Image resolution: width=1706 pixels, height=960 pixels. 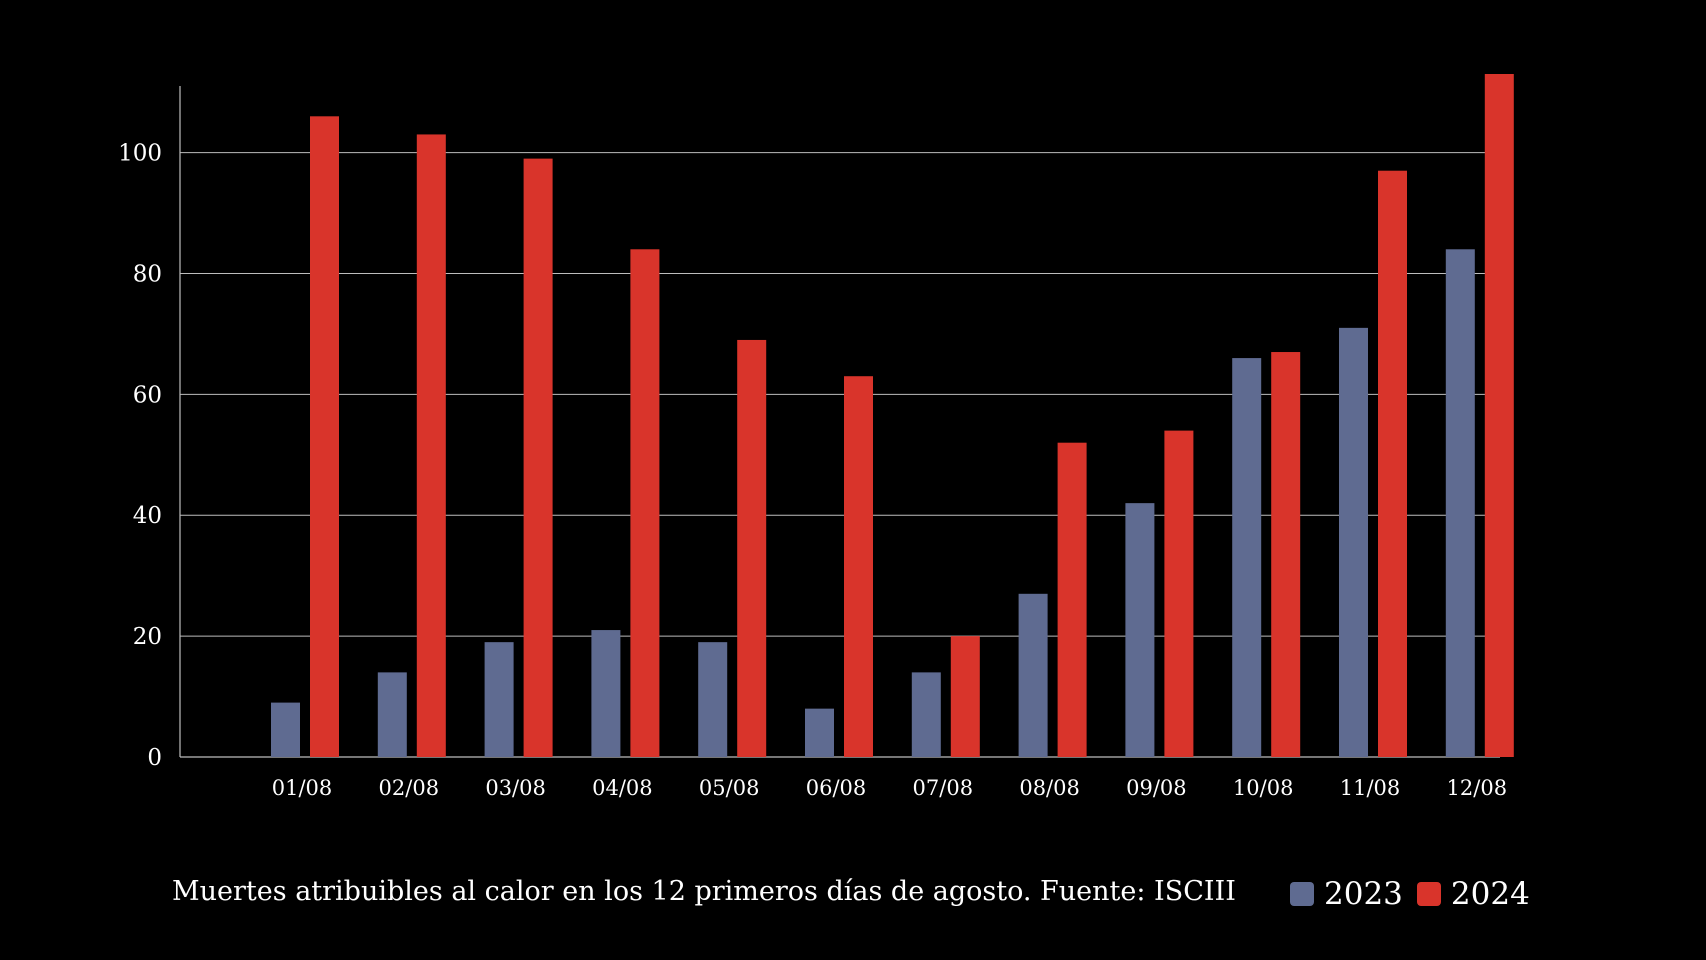 What do you see at coordinates (1477, 788) in the screenshot?
I see `x-tick-label: 12/08` at bounding box center [1477, 788].